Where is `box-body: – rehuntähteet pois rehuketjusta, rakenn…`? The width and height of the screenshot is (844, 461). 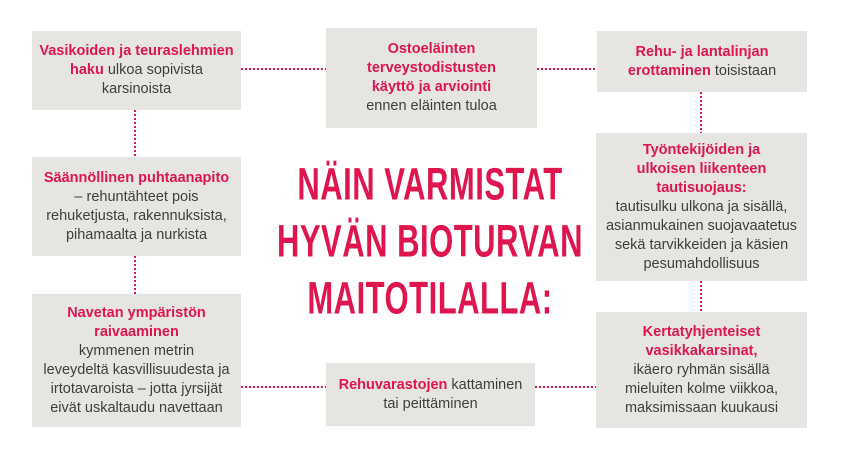
box-body: – rehuntähteet pois rehuketjusta, rakenn… is located at coordinates (136, 215).